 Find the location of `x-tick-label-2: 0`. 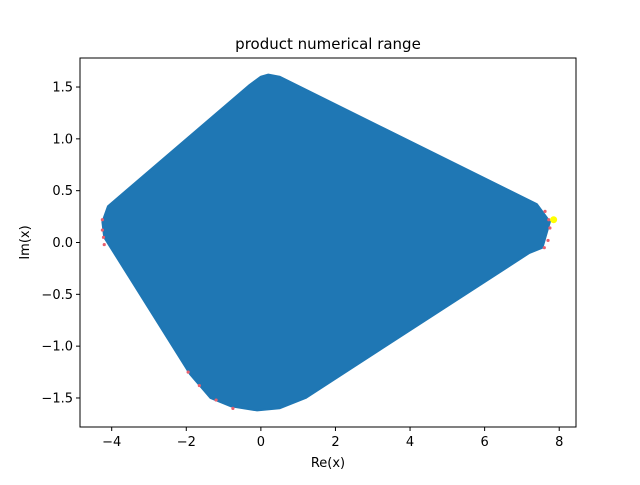

x-tick-label-2: 0 is located at coordinates (261, 442).